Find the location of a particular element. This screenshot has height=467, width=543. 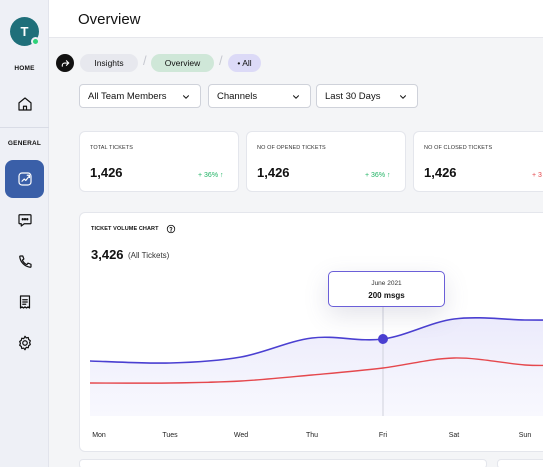

stat-label: NO OF CLOSED TICKETS is located at coordinates (458, 148).